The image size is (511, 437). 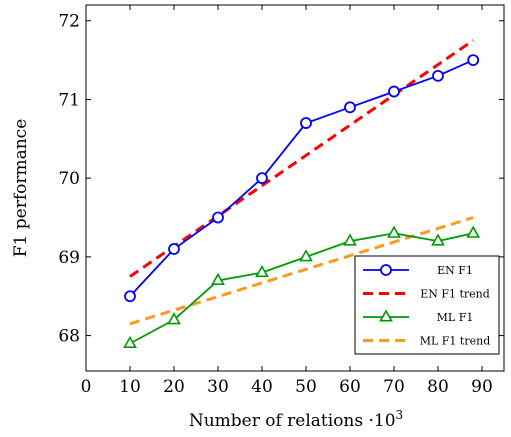 What do you see at coordinates (438, 387) in the screenshot?
I see `x-tick-label: 80` at bounding box center [438, 387].